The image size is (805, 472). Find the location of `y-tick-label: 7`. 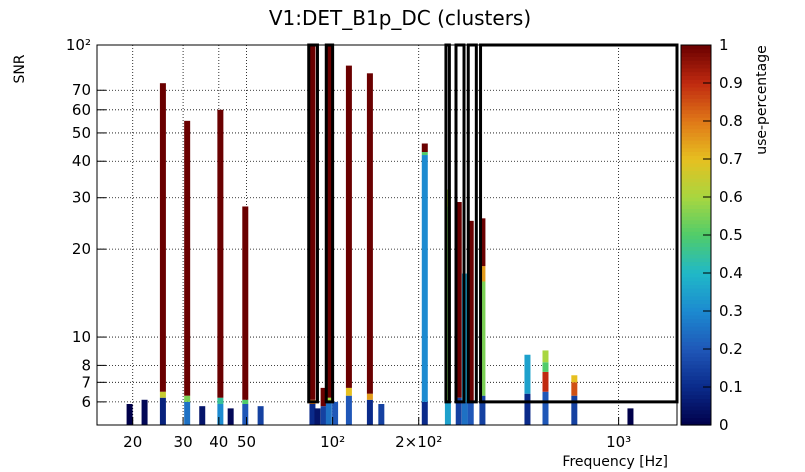

y-tick-label: 7 is located at coordinates (86, 382).